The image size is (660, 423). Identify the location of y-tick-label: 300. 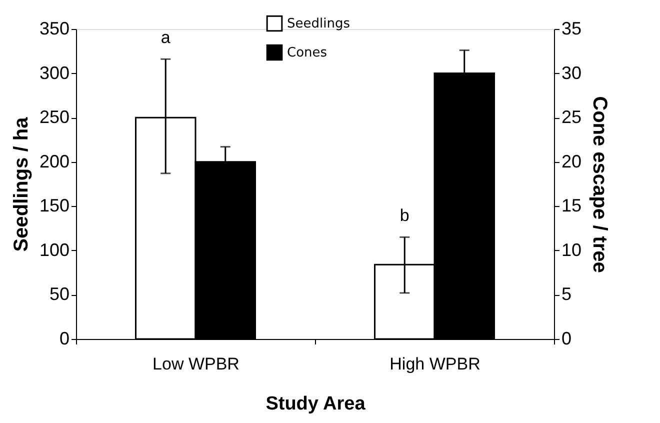
(54, 72).